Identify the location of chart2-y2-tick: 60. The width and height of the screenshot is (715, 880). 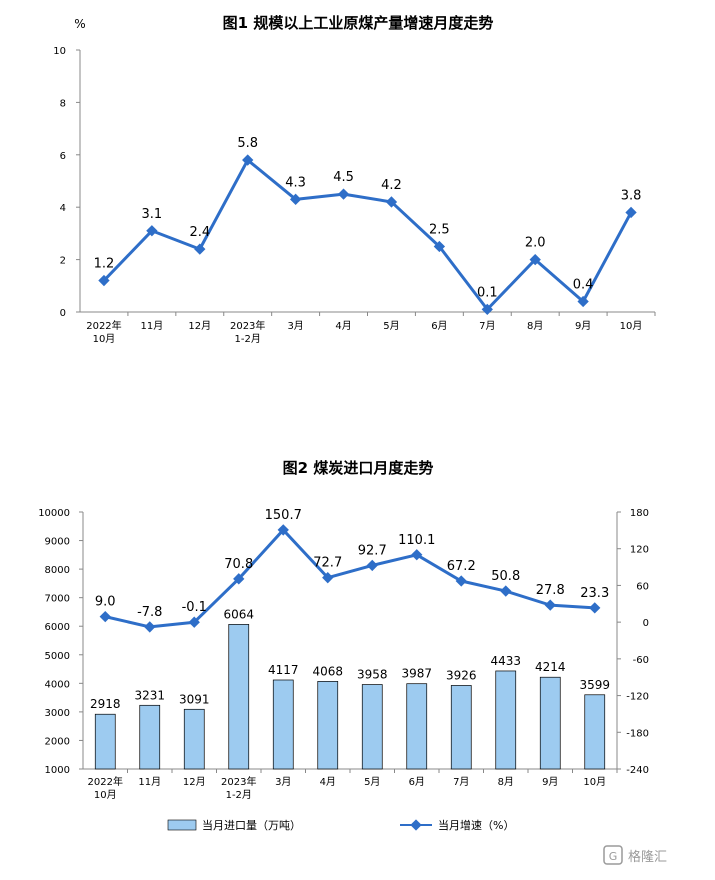
(642, 586).